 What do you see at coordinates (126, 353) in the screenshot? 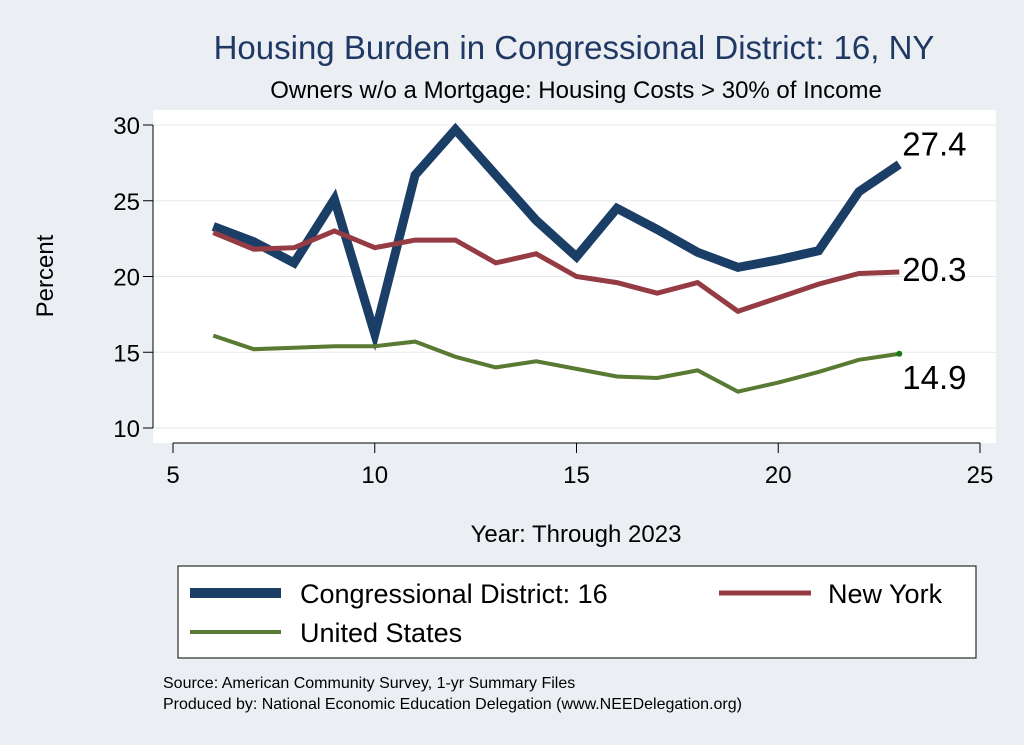
I see `y-tick-label-15: 15` at bounding box center [126, 353].